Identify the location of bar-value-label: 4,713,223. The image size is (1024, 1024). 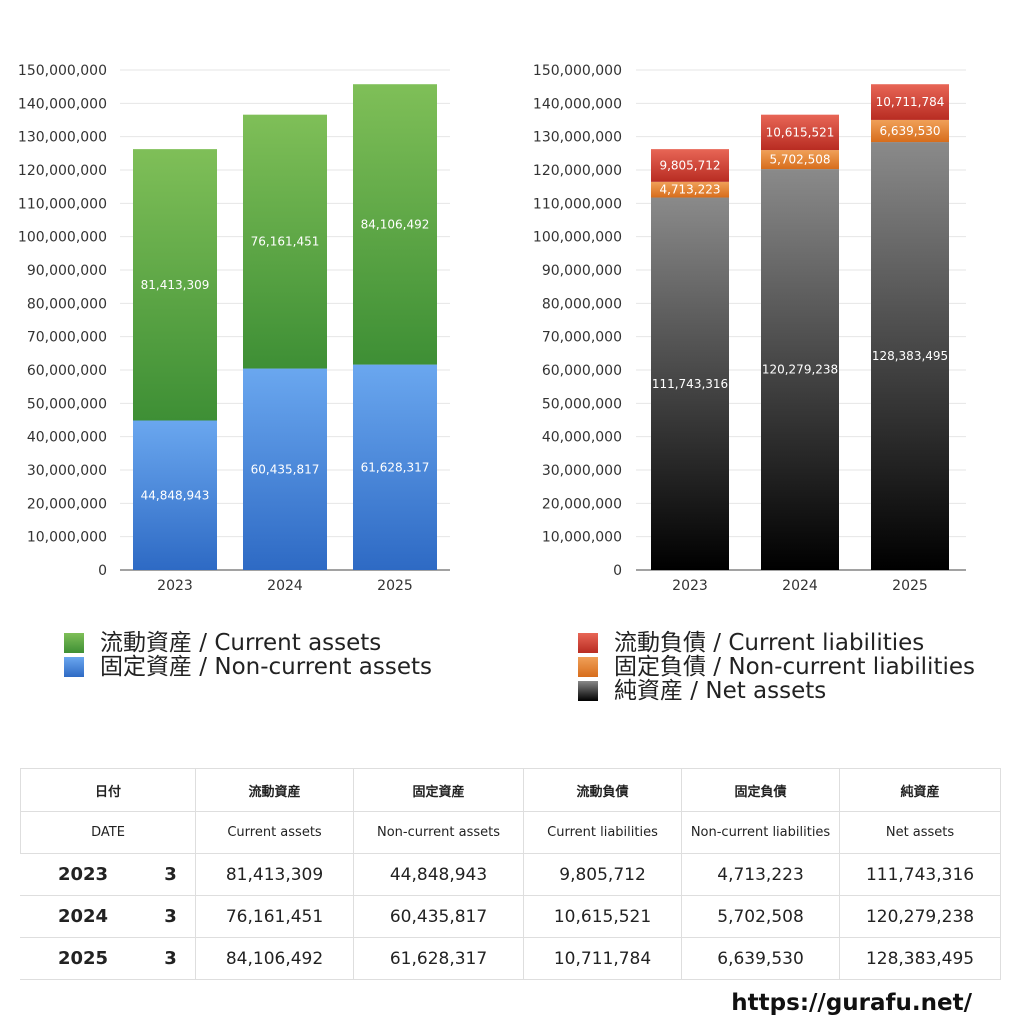
(689, 190).